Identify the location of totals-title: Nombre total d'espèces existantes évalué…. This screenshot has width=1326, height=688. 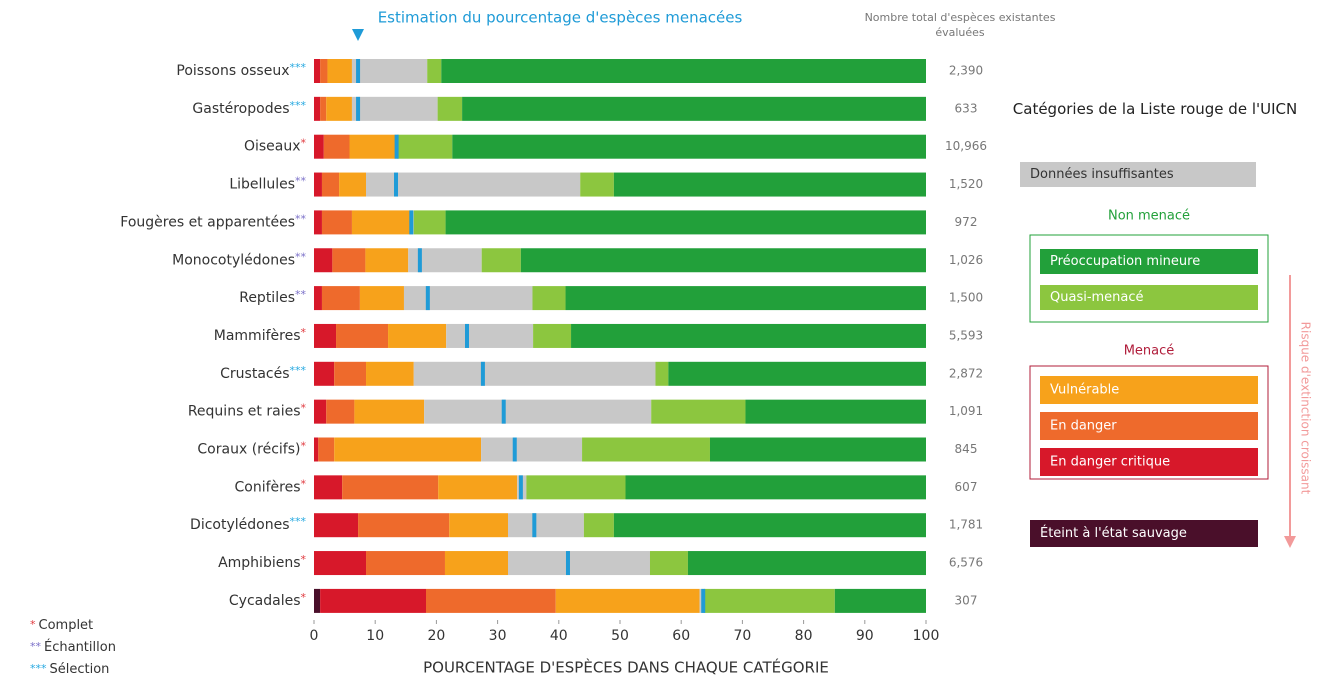
(960, 25).